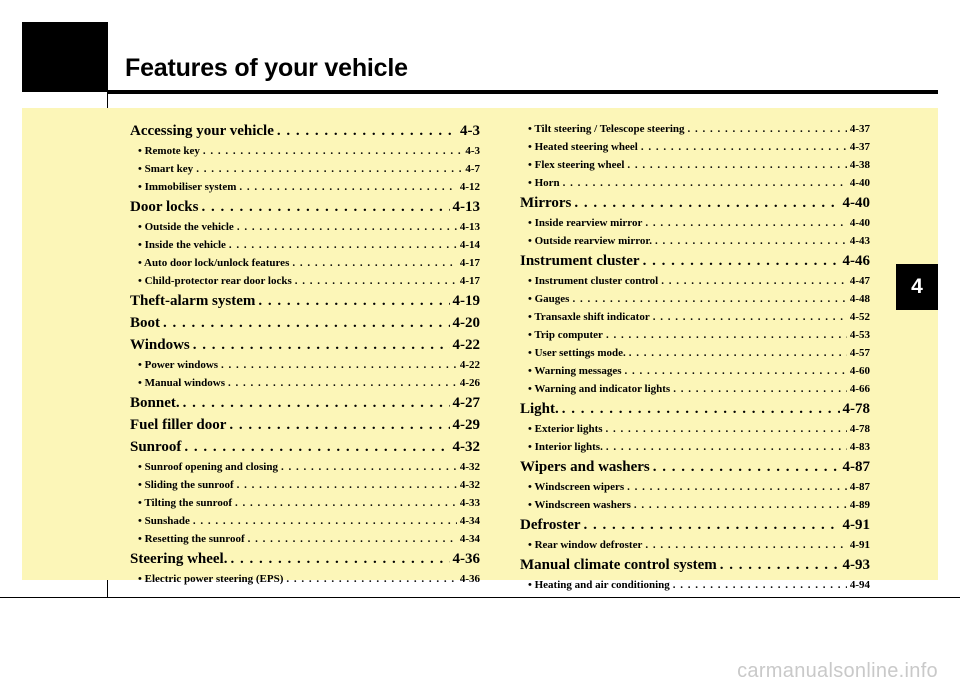  I want to click on toc-subsection-entry: • Warning messages 4-60, so click(695, 371).